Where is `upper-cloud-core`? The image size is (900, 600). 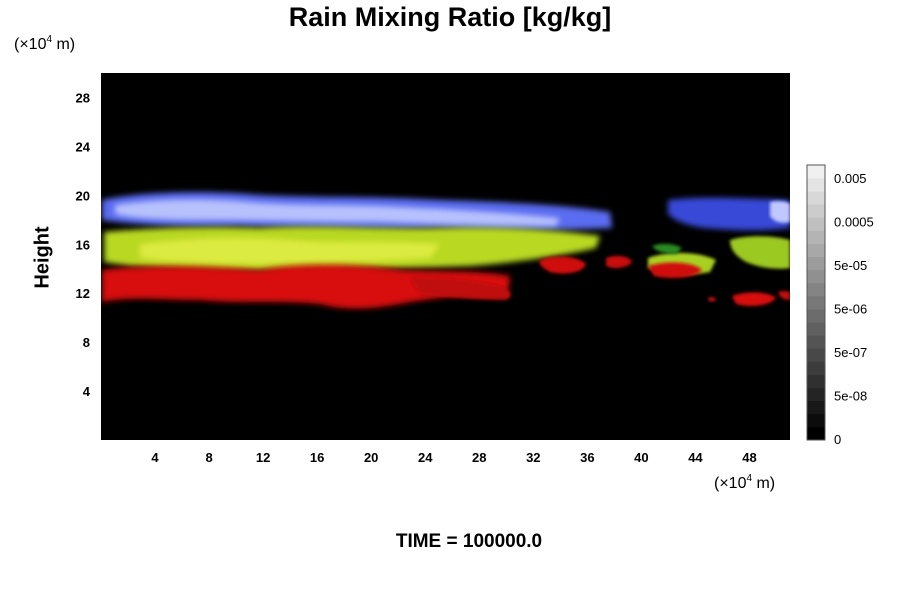 upper-cloud-core is located at coordinates (337, 212).